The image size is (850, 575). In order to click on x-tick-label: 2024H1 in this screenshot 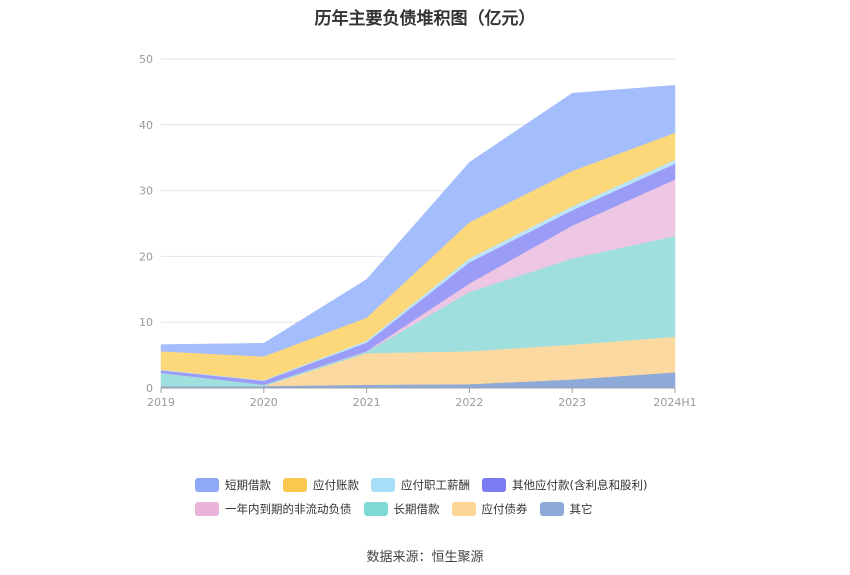, I will do `click(674, 402)`.